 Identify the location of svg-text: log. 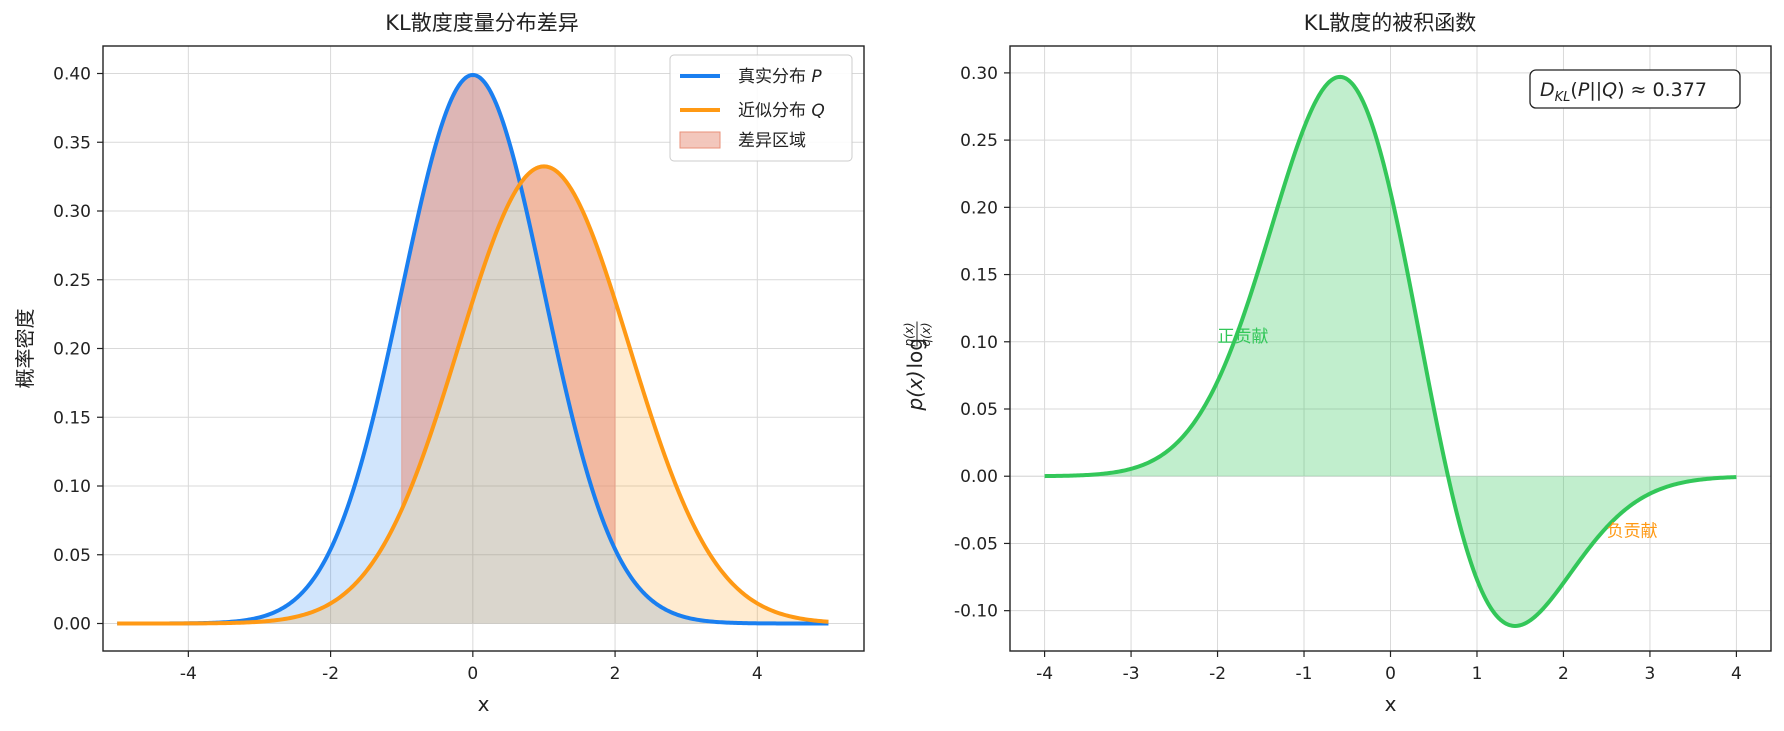
(915, 353).